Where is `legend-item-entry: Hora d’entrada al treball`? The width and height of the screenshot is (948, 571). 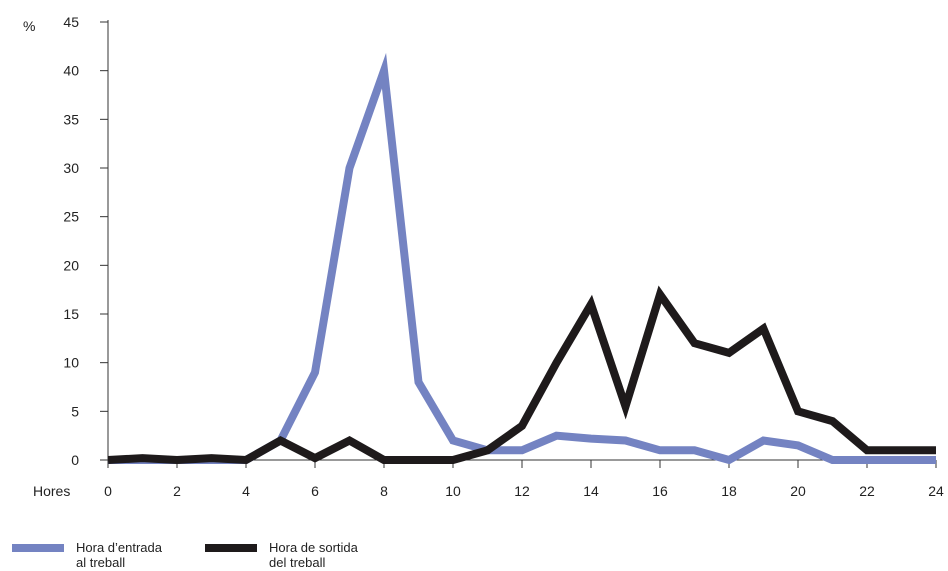 legend-item-entry: Hora d’entrada al treball is located at coordinates (104, 555).